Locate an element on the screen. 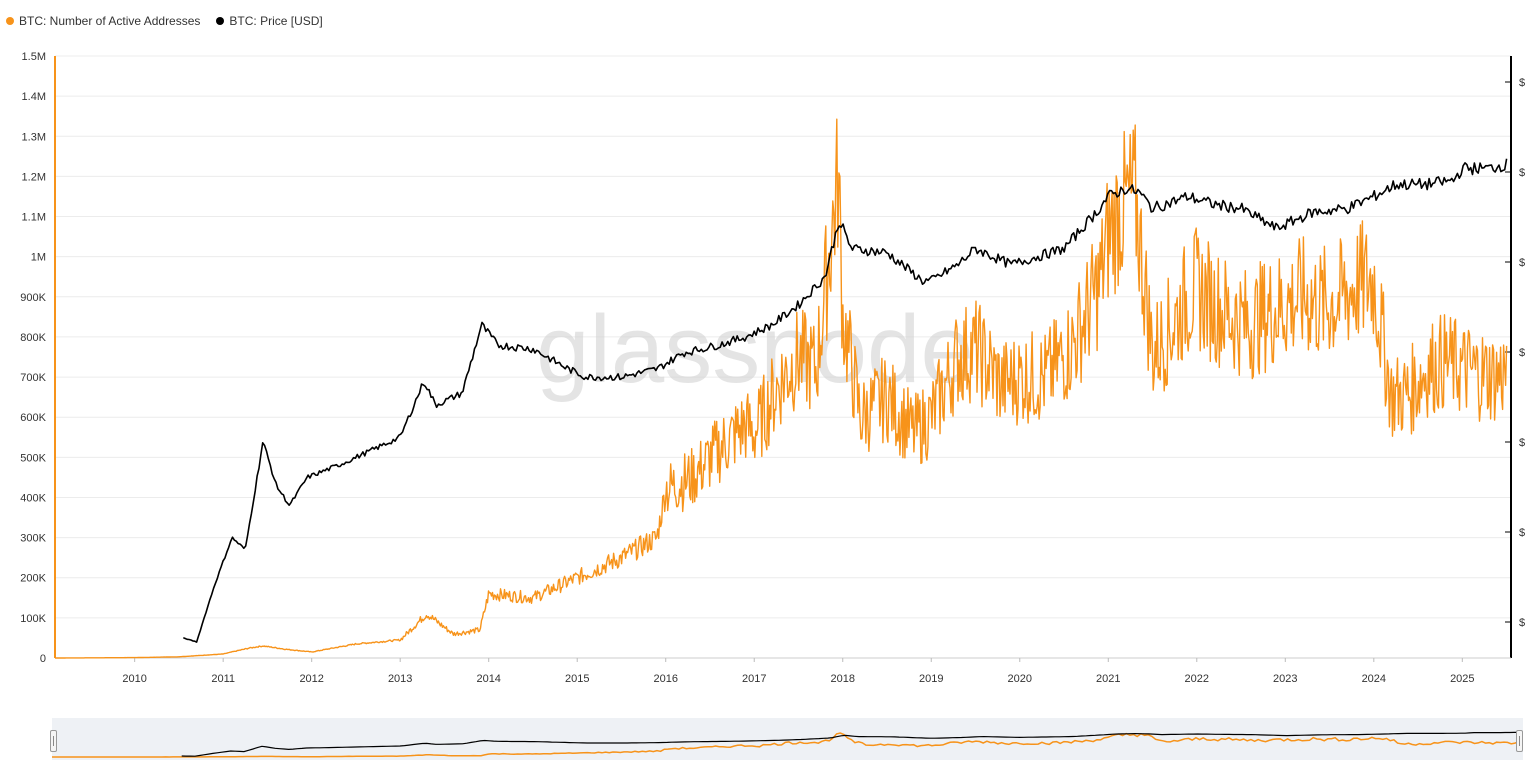  navigator-preview is located at coordinates (785, 744).